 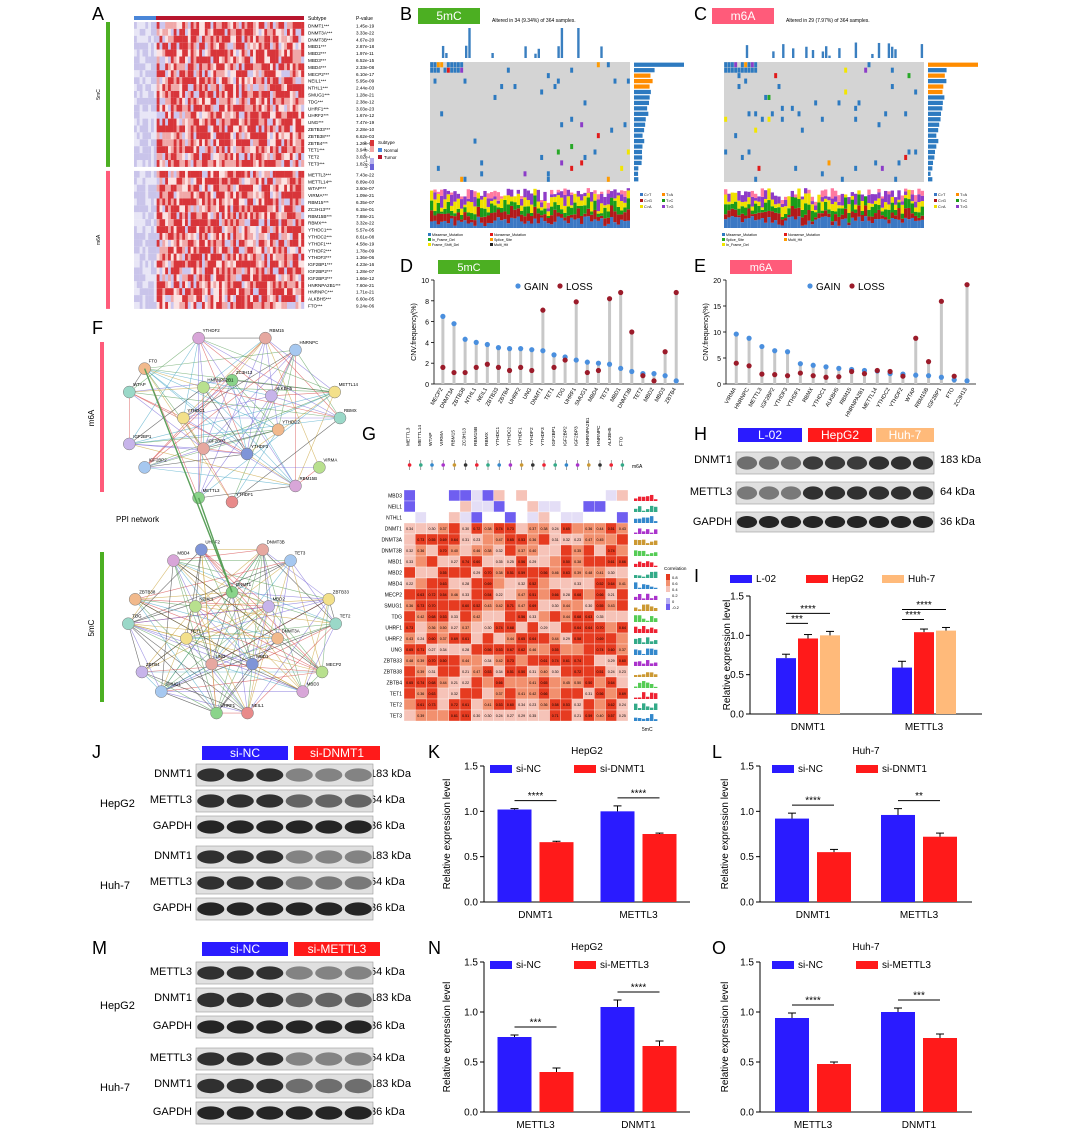 I want to click on corr-value: 0.35, so click(x=600, y=617).